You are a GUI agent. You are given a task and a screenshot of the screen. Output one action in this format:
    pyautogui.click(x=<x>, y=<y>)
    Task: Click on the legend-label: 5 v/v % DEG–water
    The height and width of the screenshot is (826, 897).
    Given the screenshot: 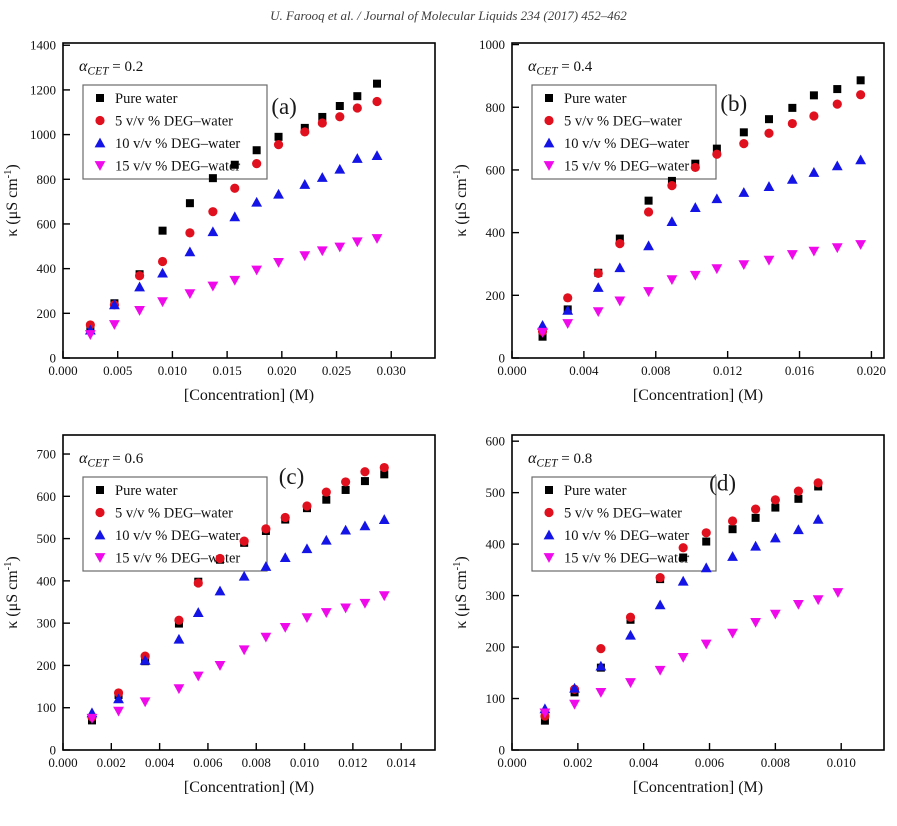 What is the action you would take?
    pyautogui.click(x=623, y=122)
    